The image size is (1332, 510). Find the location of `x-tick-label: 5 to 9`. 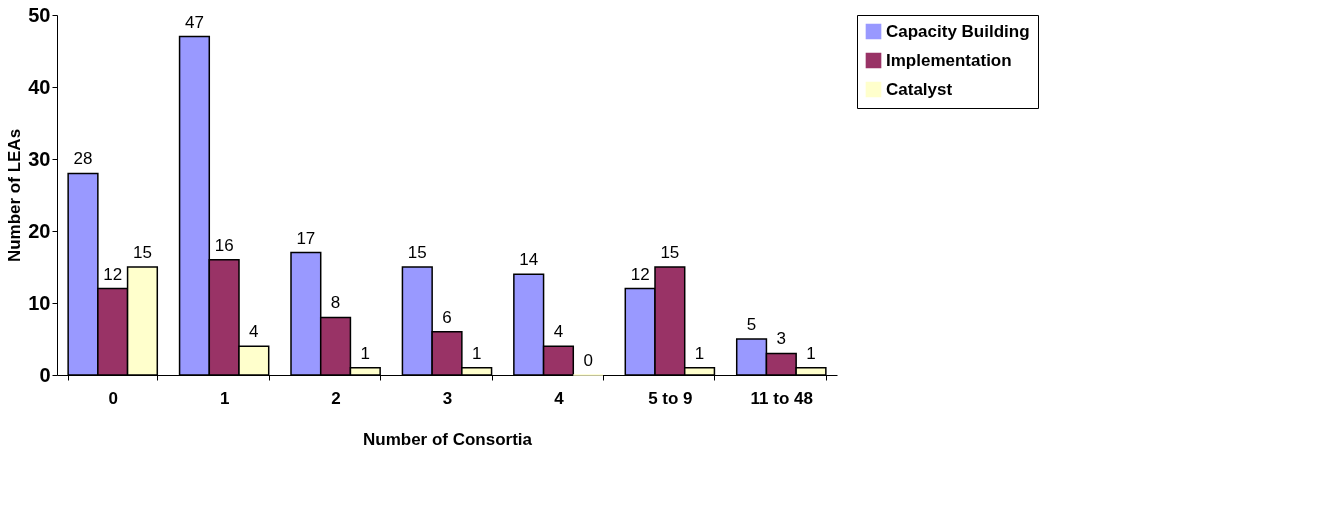

x-tick-label: 5 to 9 is located at coordinates (670, 398).